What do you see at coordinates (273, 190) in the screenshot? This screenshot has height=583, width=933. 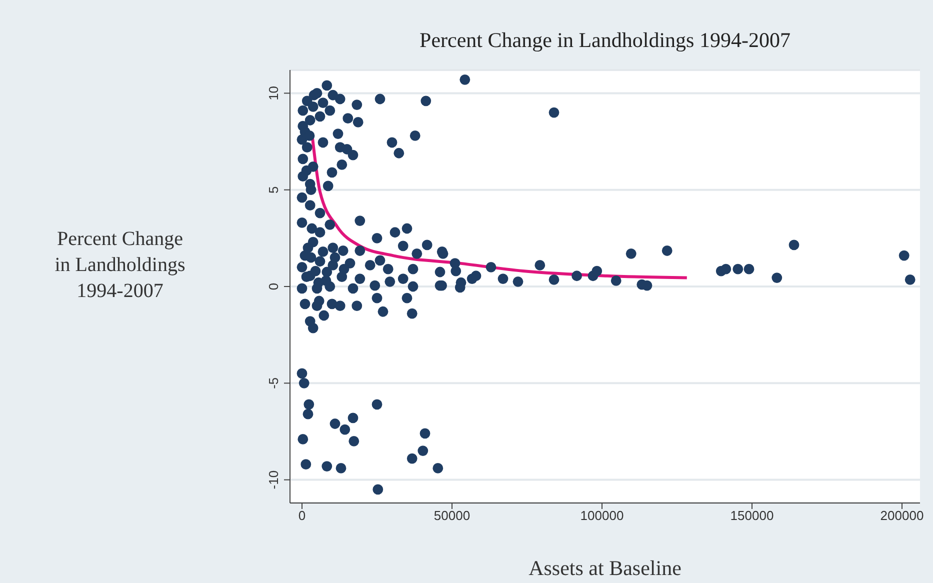 I see `y-tick-label: 5` at bounding box center [273, 190].